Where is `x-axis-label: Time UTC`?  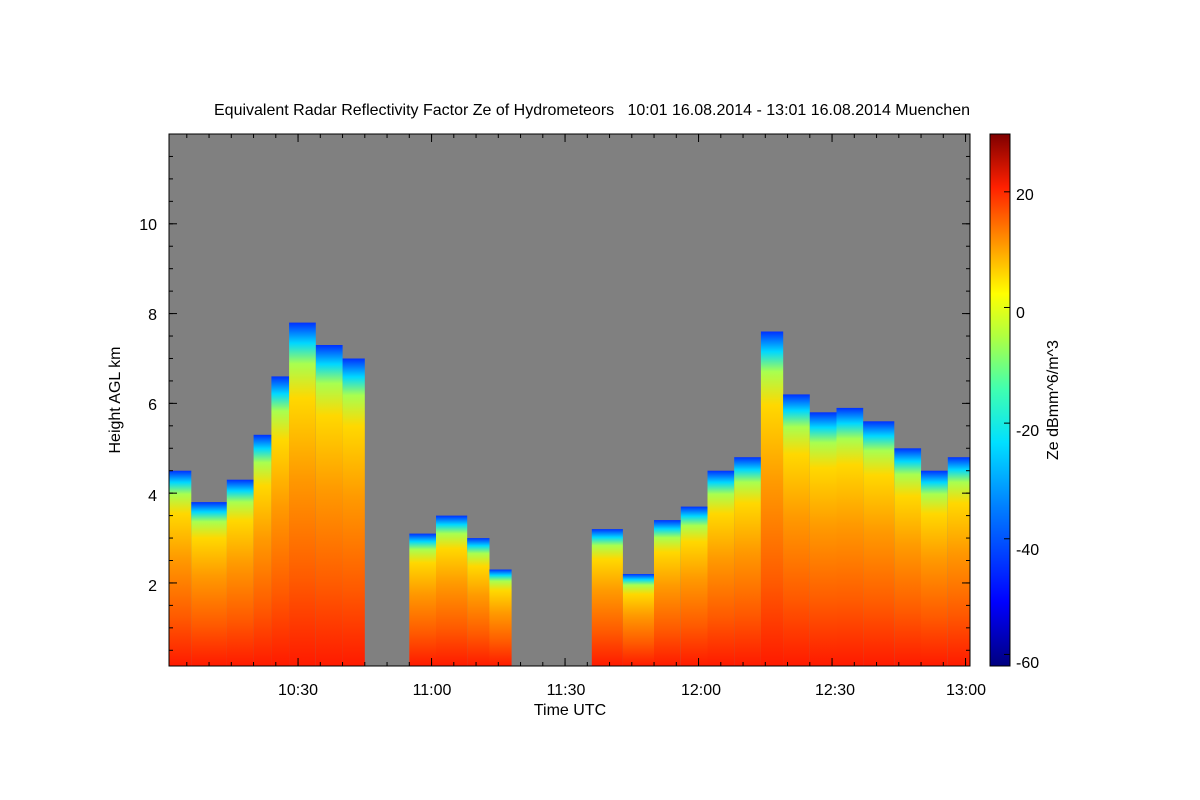
x-axis-label: Time UTC is located at coordinates (570, 710).